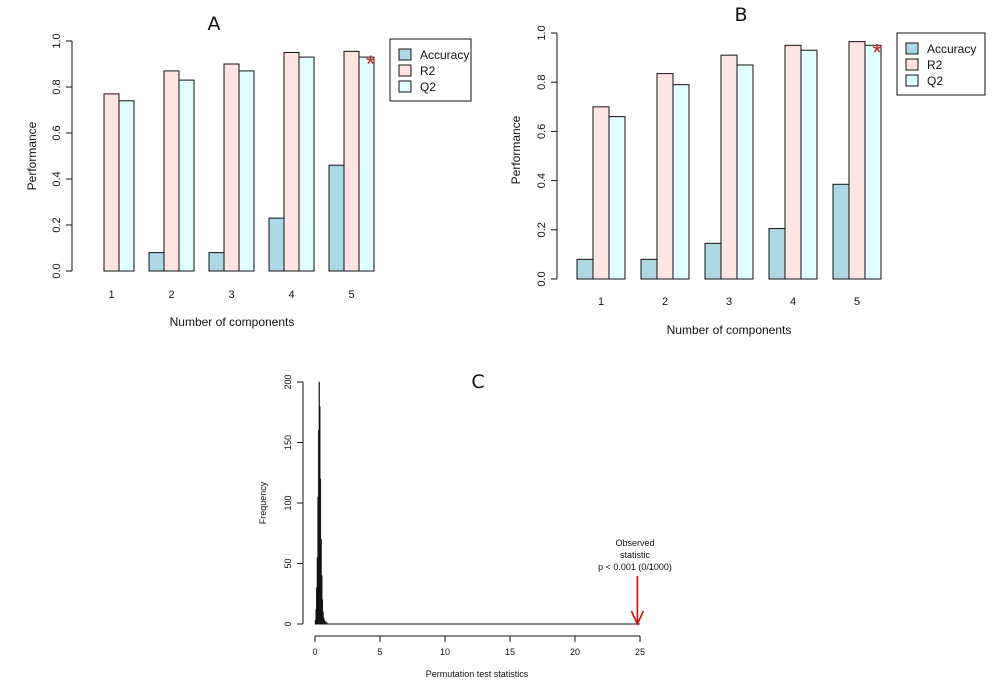  Describe the element at coordinates (288, 623) in the screenshot. I see `y-tick-label: 0` at that location.